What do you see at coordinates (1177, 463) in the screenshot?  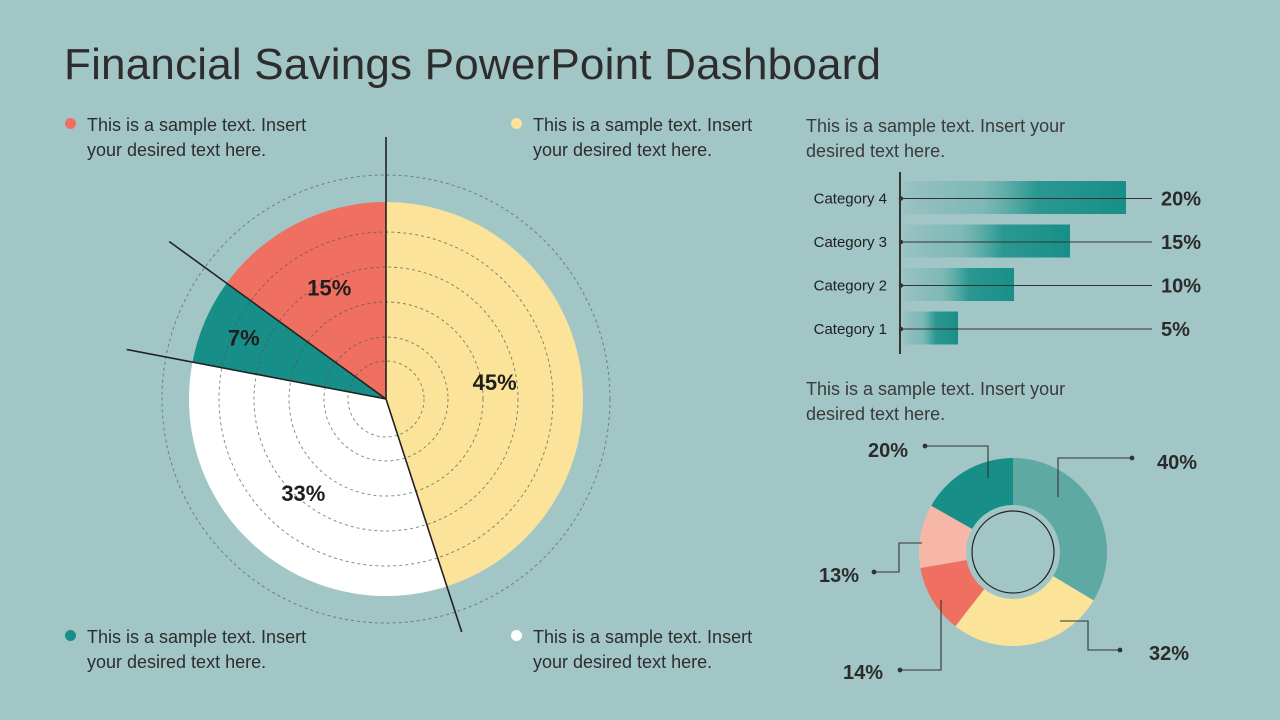 I see `donut-value-label: 40%` at bounding box center [1177, 463].